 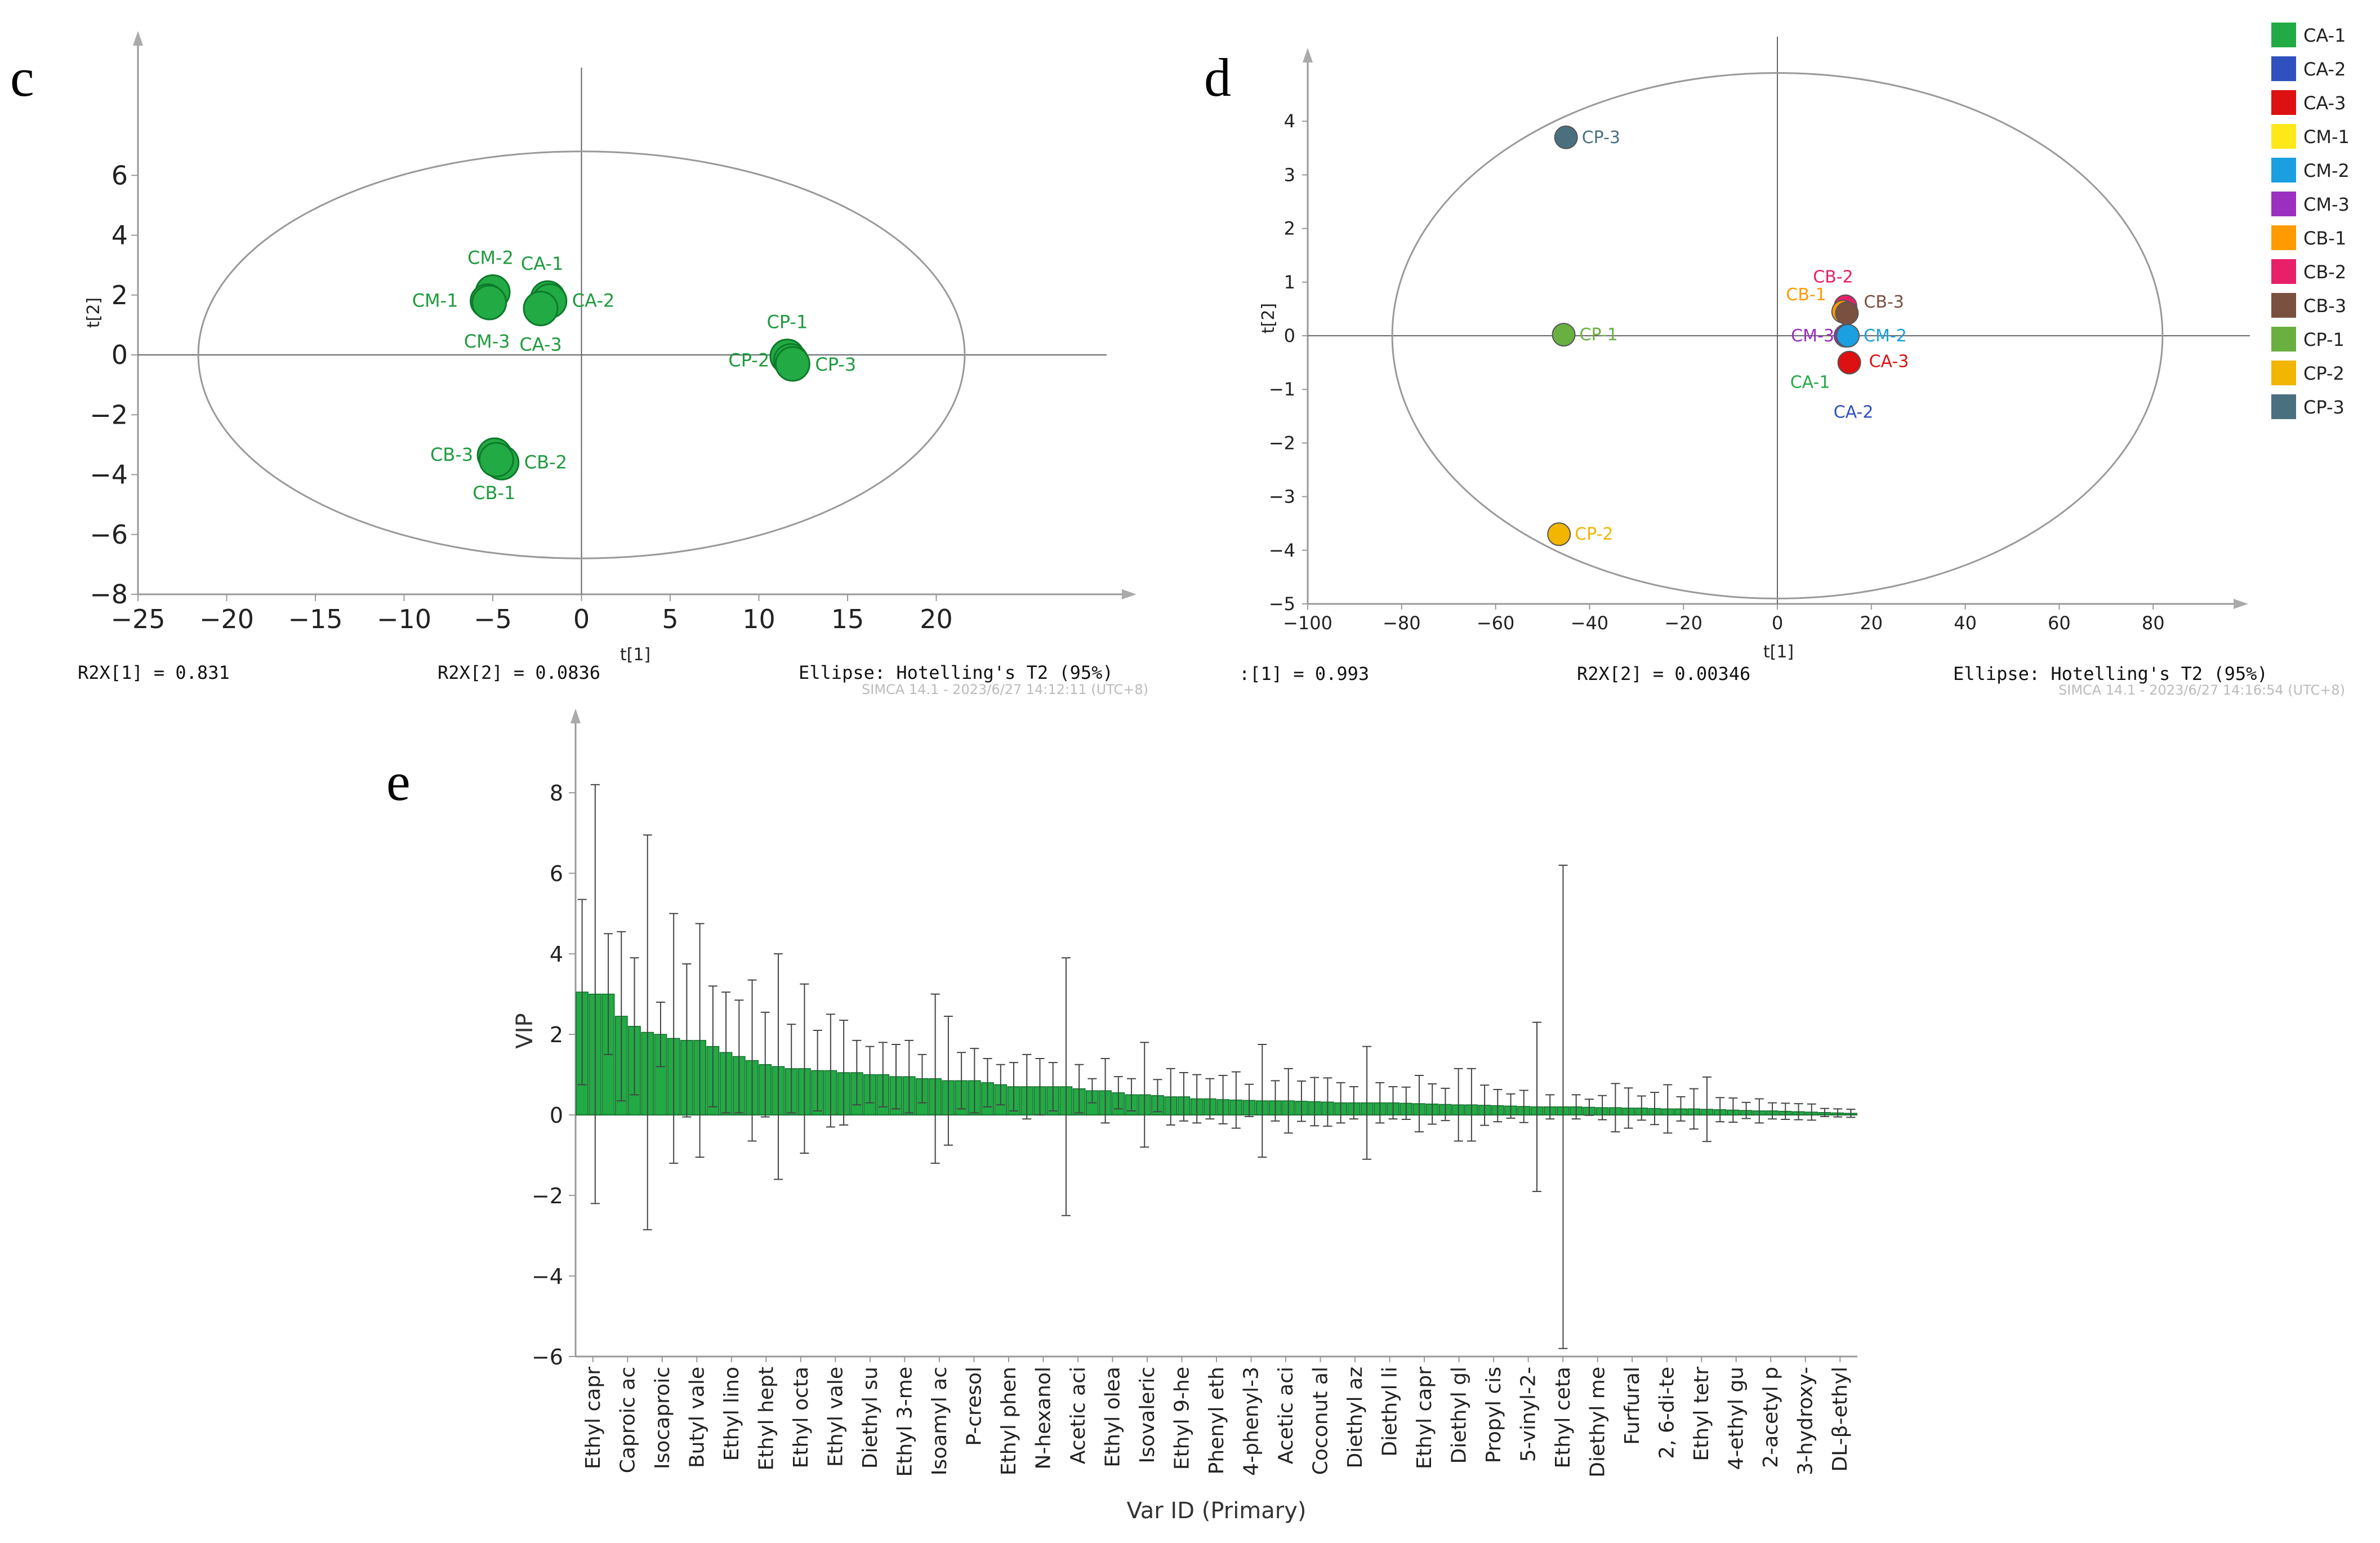 What do you see at coordinates (1884, 302) in the screenshot?
I see `panel-d-point-label: CB-3` at bounding box center [1884, 302].